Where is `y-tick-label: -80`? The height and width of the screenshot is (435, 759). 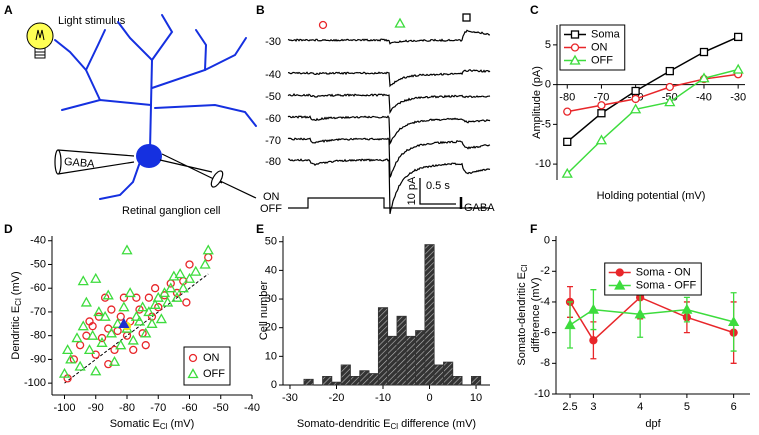 y-tick-label: -80 is located at coordinates (38, 336).